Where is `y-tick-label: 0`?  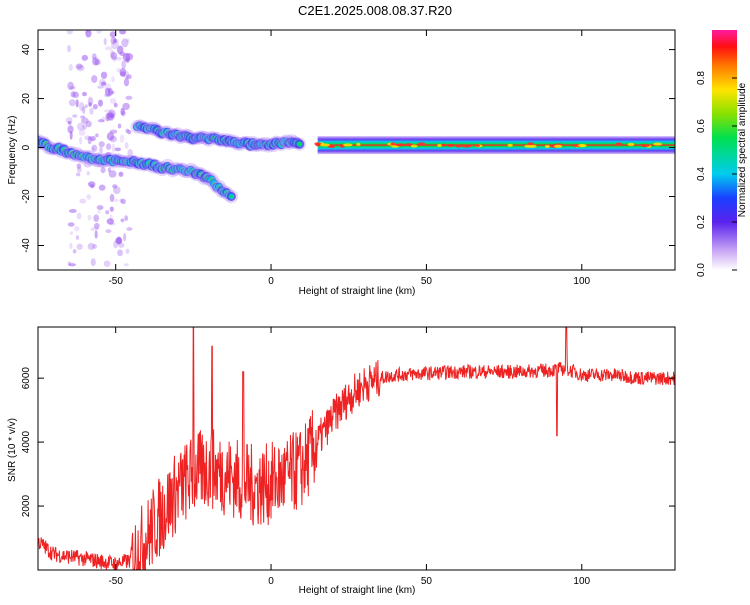 y-tick-label: 0 is located at coordinates (26, 147).